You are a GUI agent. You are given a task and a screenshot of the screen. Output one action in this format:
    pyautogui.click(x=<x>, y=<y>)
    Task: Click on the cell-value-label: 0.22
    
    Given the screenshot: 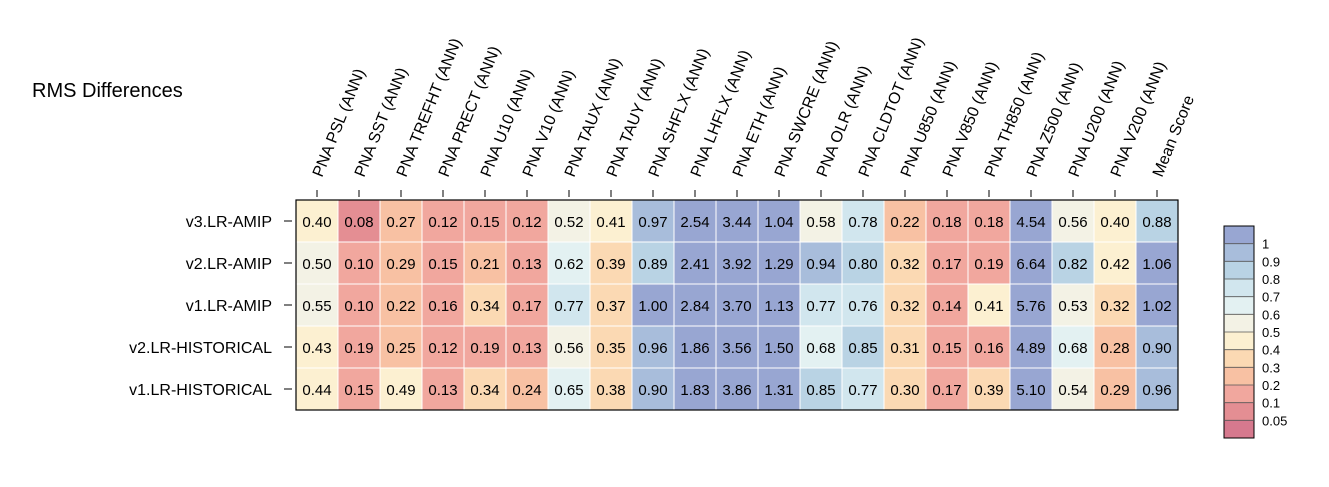 What is the action you would take?
    pyautogui.click(x=904, y=222)
    